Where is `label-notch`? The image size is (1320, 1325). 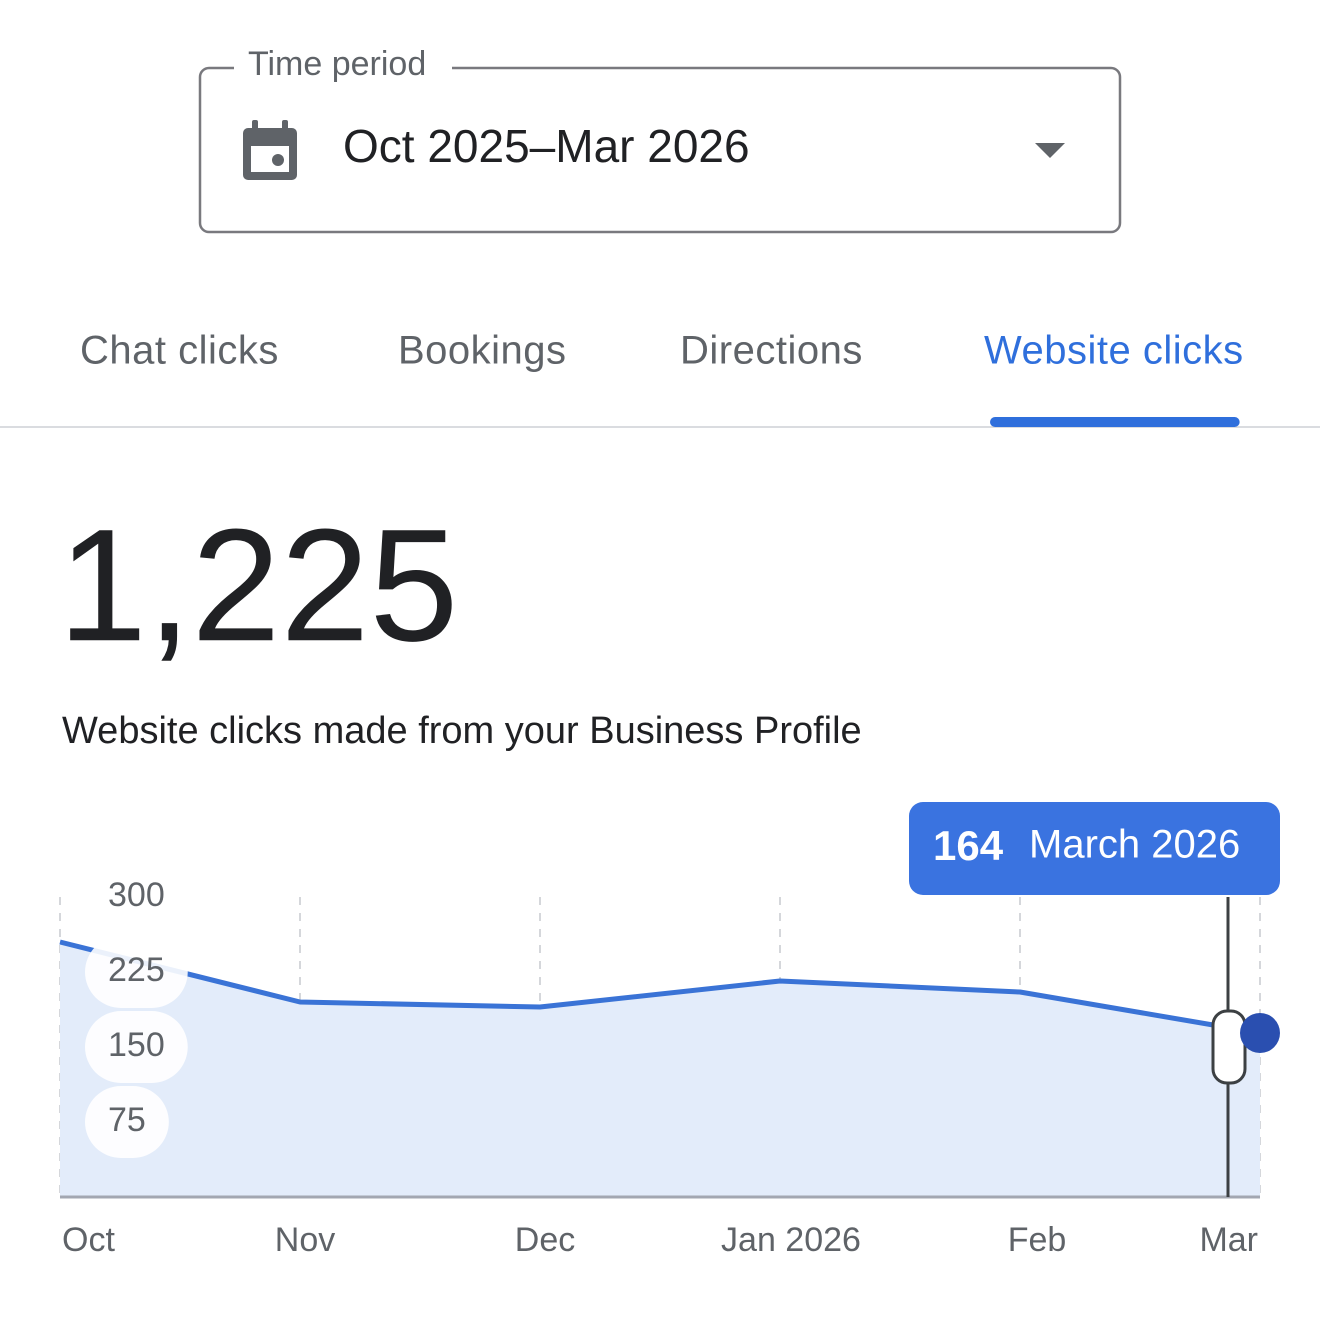
label-notch is located at coordinates (343, 64).